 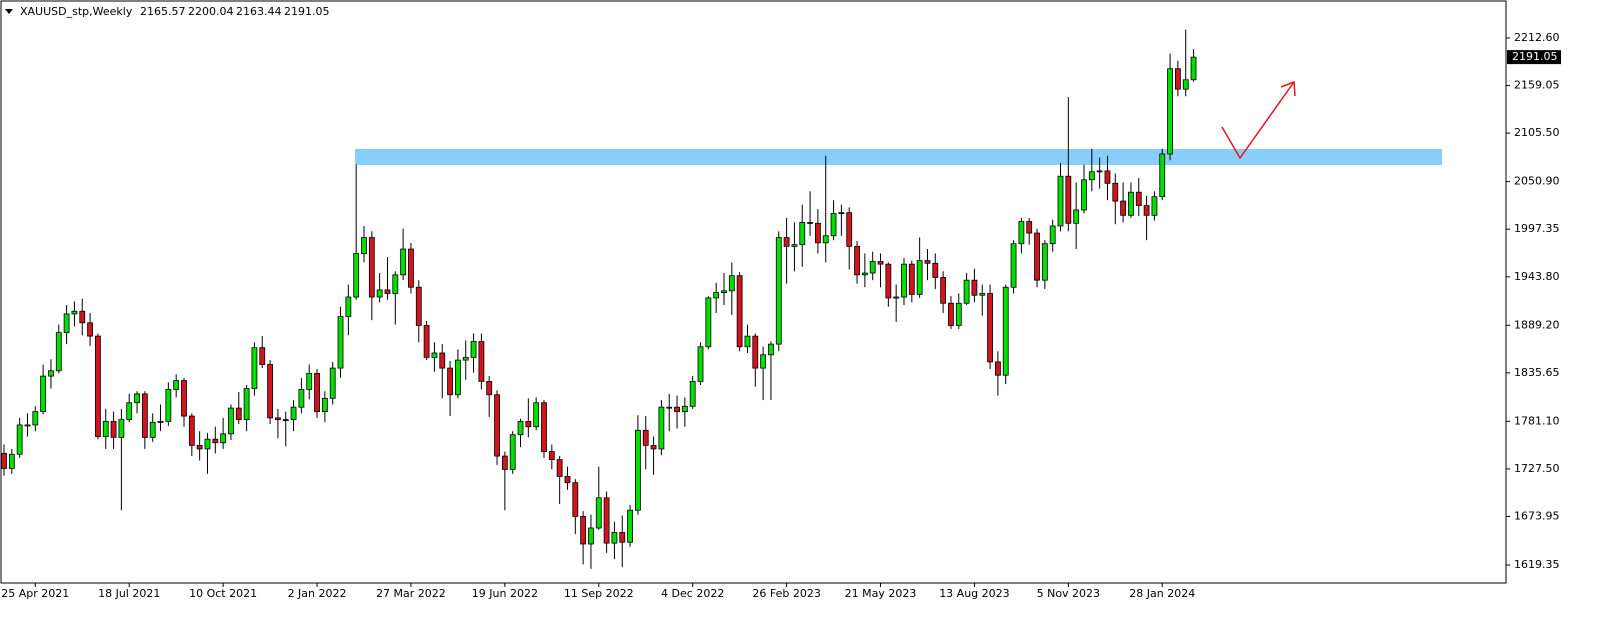 What do you see at coordinates (505, 593) in the screenshot?
I see `x-tick-label: 19 Jun 2022` at bounding box center [505, 593].